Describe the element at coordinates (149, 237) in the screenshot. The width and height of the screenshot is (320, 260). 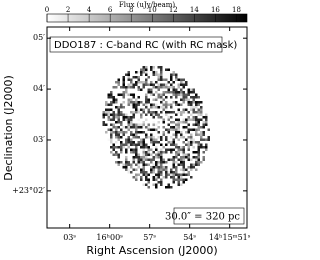
I see `x-tick-label: 57ˢ` at that location.